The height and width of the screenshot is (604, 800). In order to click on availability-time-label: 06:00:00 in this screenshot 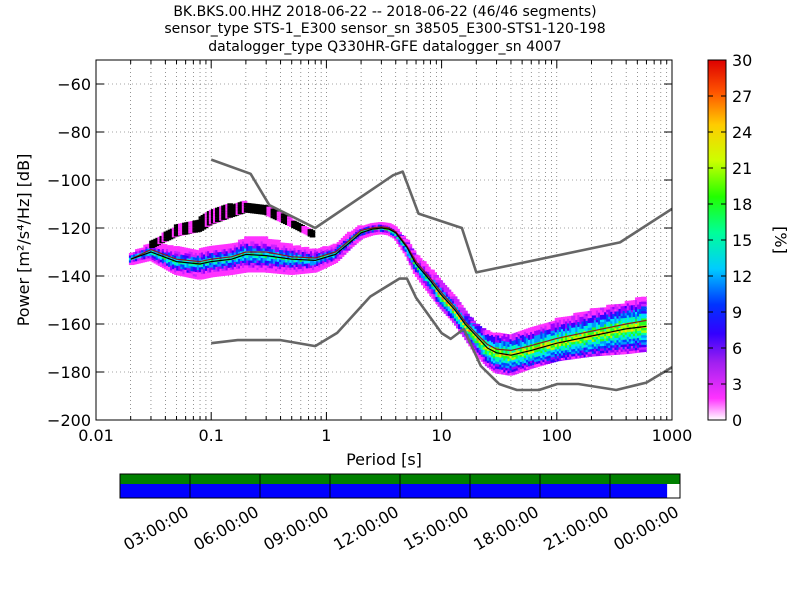, I will do `click(226, 528)`.